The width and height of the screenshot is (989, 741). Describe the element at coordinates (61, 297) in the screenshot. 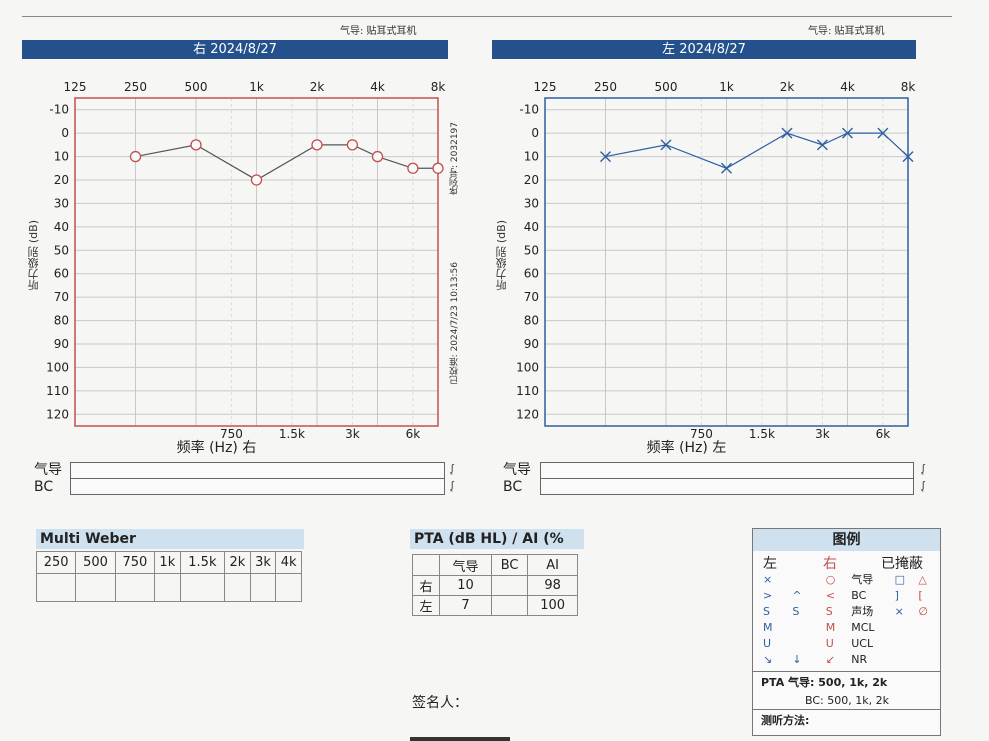

I see `y-tick-label: 70` at that location.